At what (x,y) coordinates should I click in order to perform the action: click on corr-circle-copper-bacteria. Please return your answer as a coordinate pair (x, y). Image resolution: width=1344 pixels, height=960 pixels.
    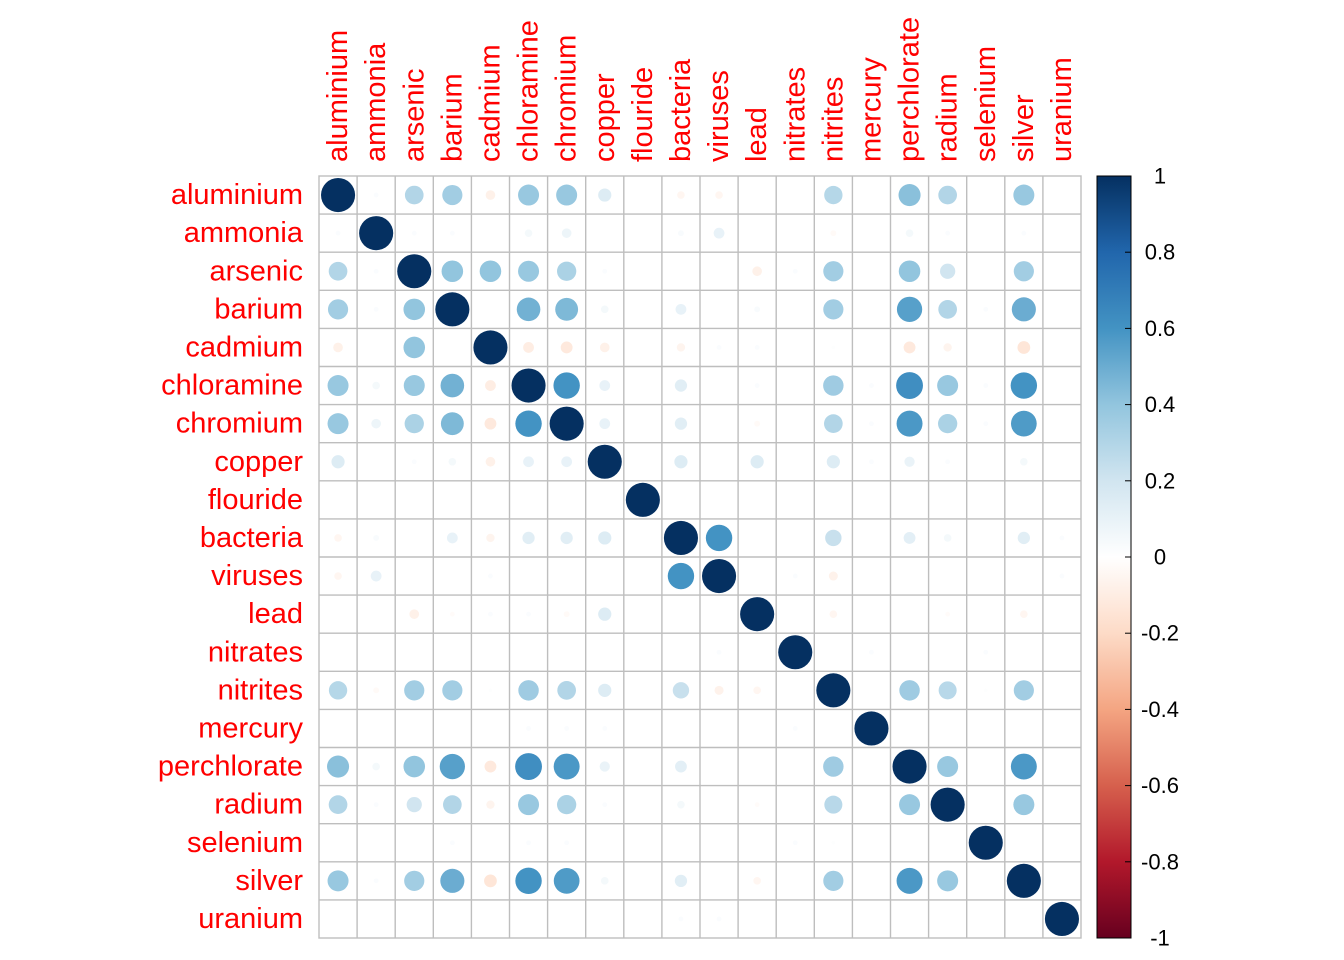
    Looking at the image, I should click on (681, 462).